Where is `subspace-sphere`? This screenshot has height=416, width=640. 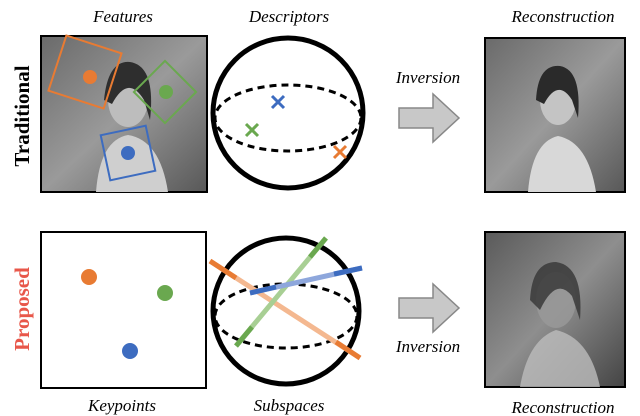 subspace-sphere is located at coordinates (285, 311).